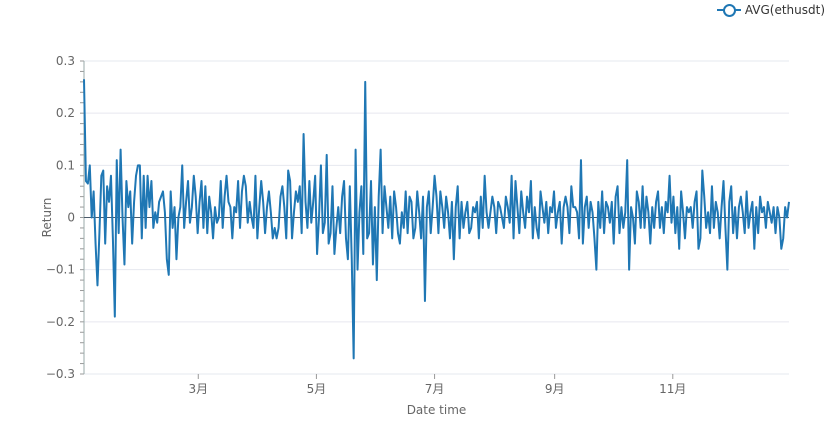  I want to click on y-tick-label: 0.3, so click(65, 61).